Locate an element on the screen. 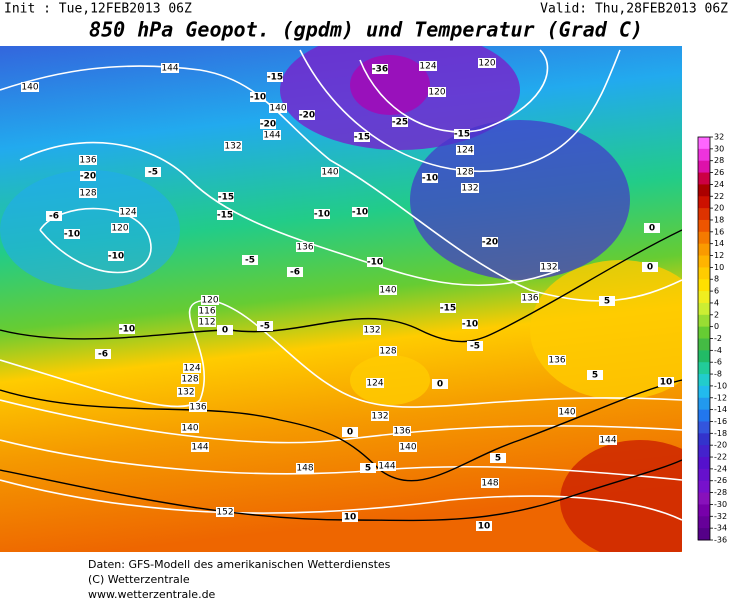 The width and height of the screenshot is (732, 600). footer-url: www.wetterzentrale.de is located at coordinates (152, 594).